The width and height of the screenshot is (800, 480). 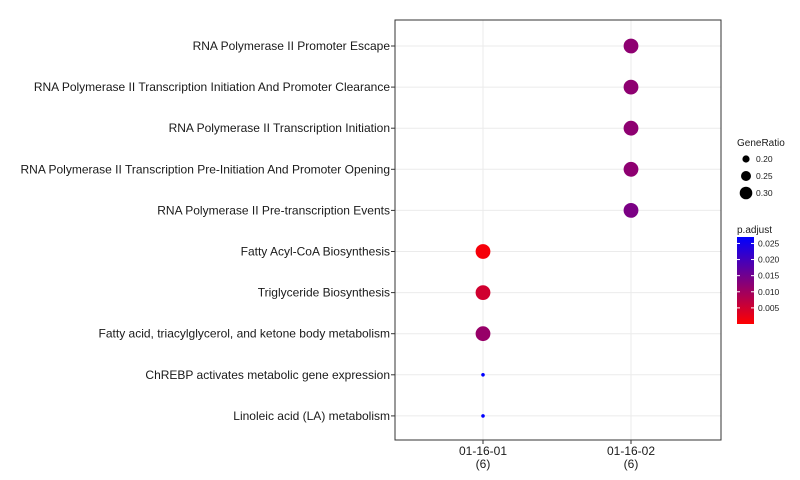 I want to click on y-tick-label: RNA Polymerase II Promoter Escape, so click(x=292, y=46).